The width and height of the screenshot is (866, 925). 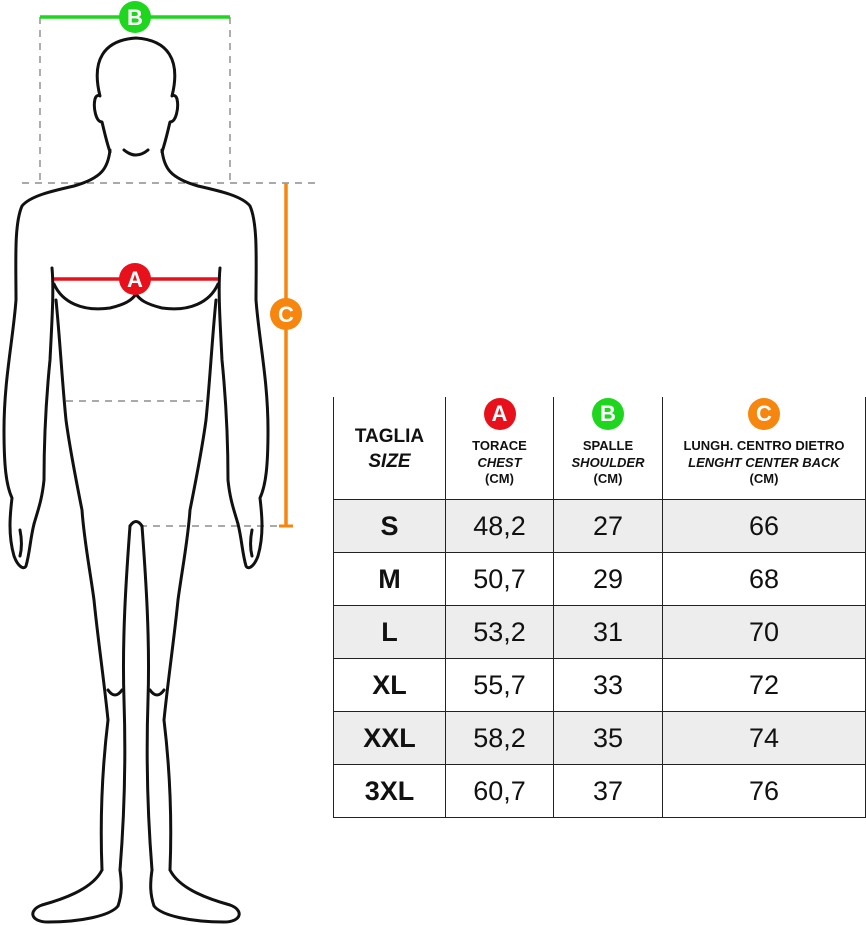 I want to click on shoulder-column-header: B SPALLE SHOULDER (CM), so click(x=608, y=448).